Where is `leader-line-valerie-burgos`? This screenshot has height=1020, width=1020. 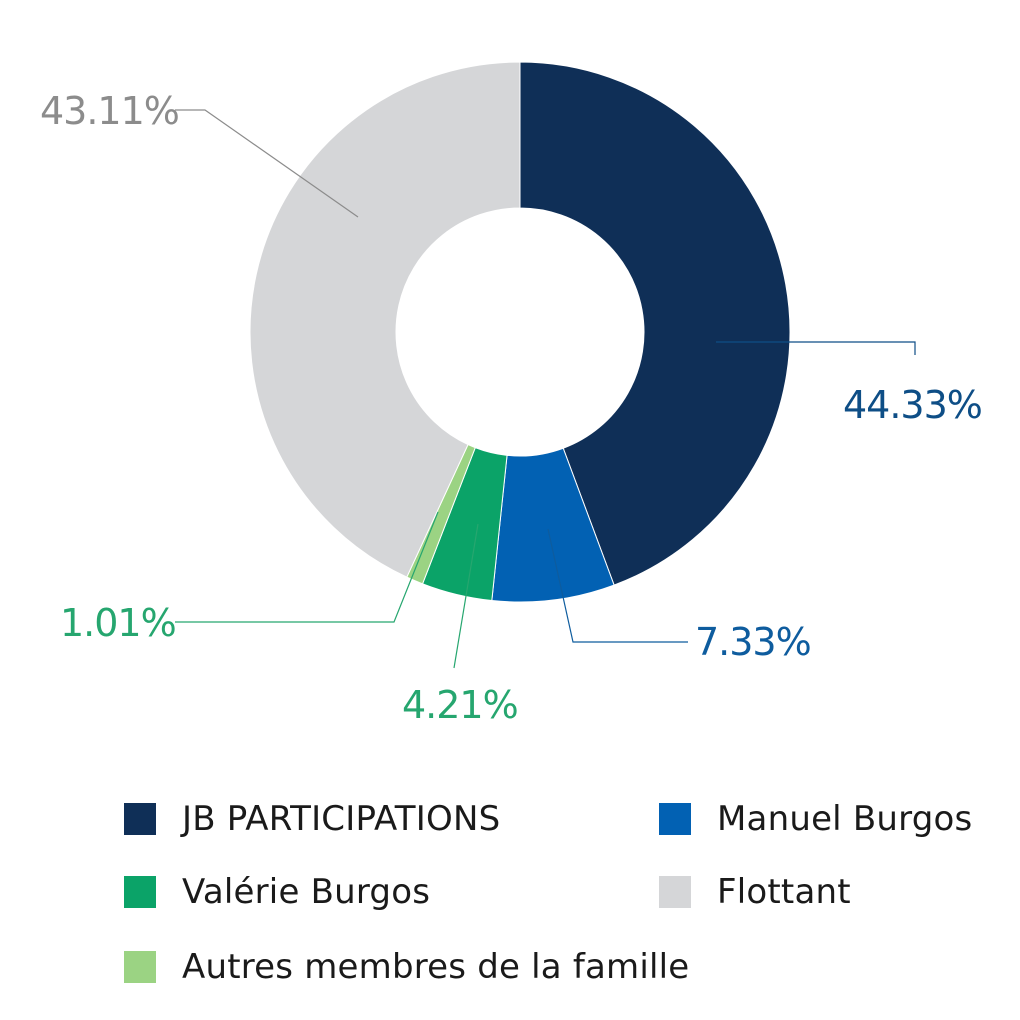 leader-line-valerie-burgos is located at coordinates (466, 596).